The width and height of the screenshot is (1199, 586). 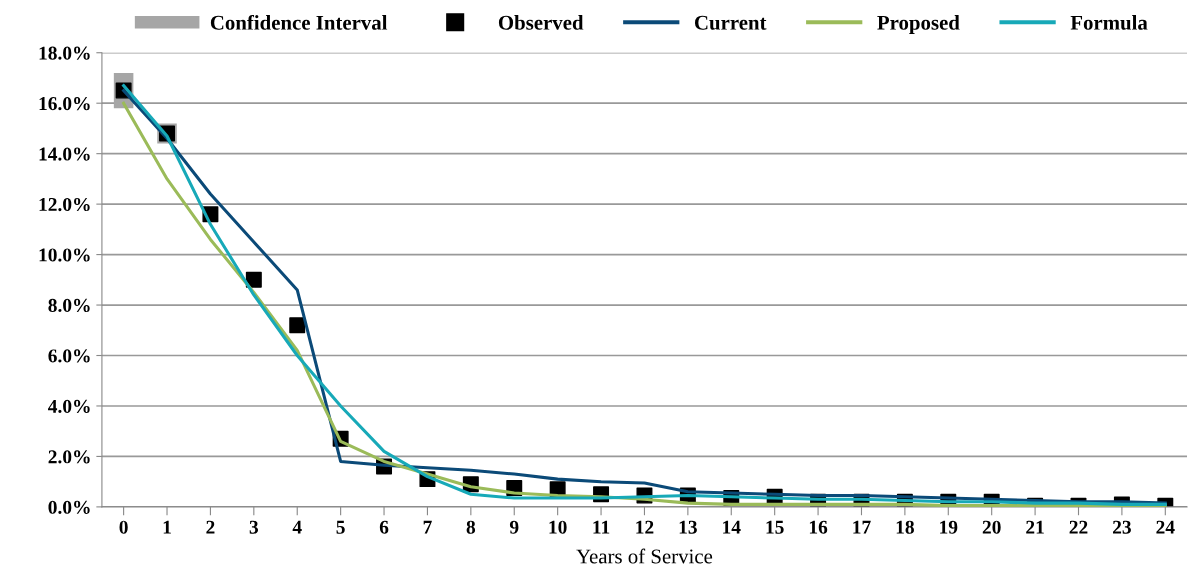 I want to click on y-tick-label: 4.0%, so click(x=69, y=406).